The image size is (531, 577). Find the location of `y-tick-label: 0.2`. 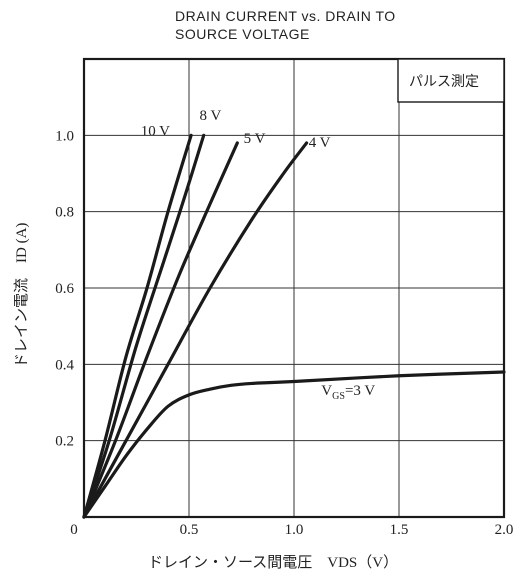

y-tick-label: 0.2 is located at coordinates (64, 442).